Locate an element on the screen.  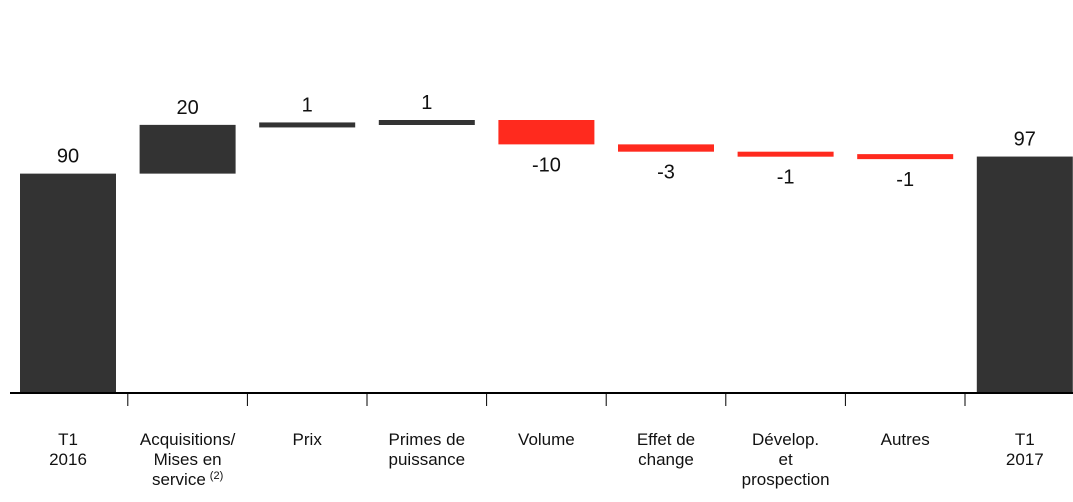
value-label-1: 90 is located at coordinates (68, 157).